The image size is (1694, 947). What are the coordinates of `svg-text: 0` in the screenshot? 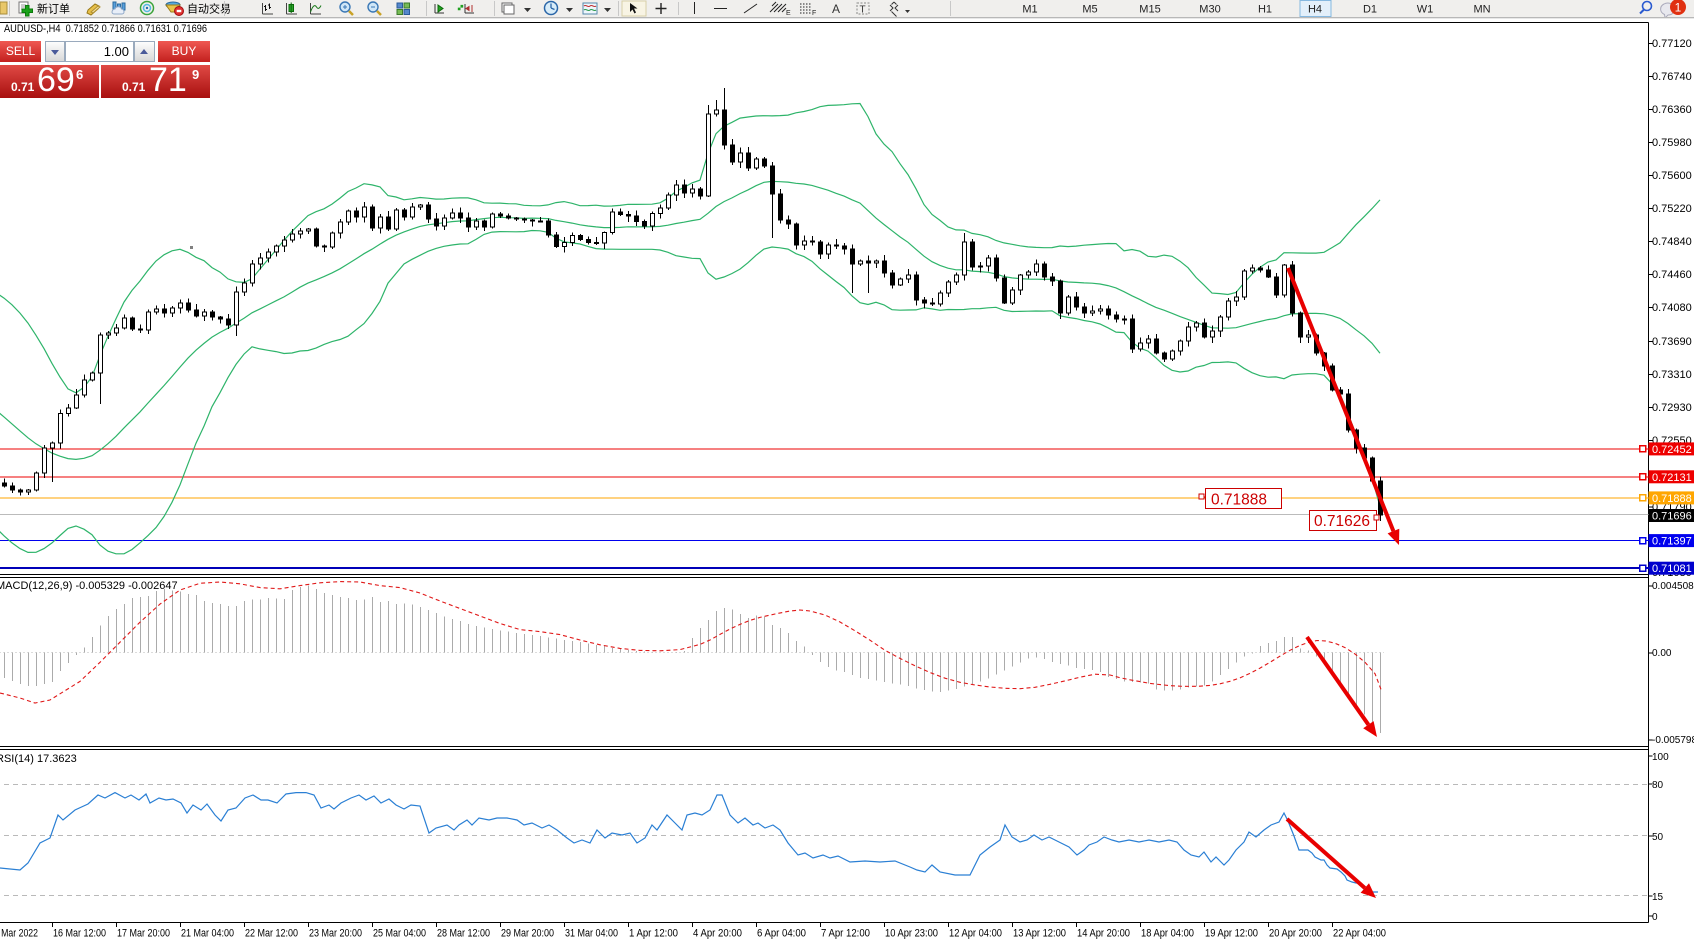 It's located at (1655, 917).